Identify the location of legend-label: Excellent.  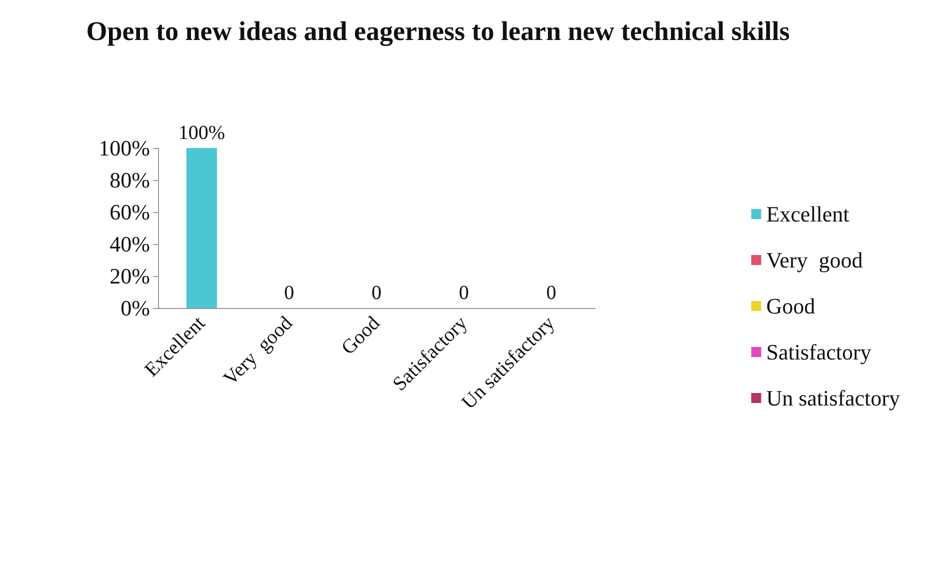
(808, 214).